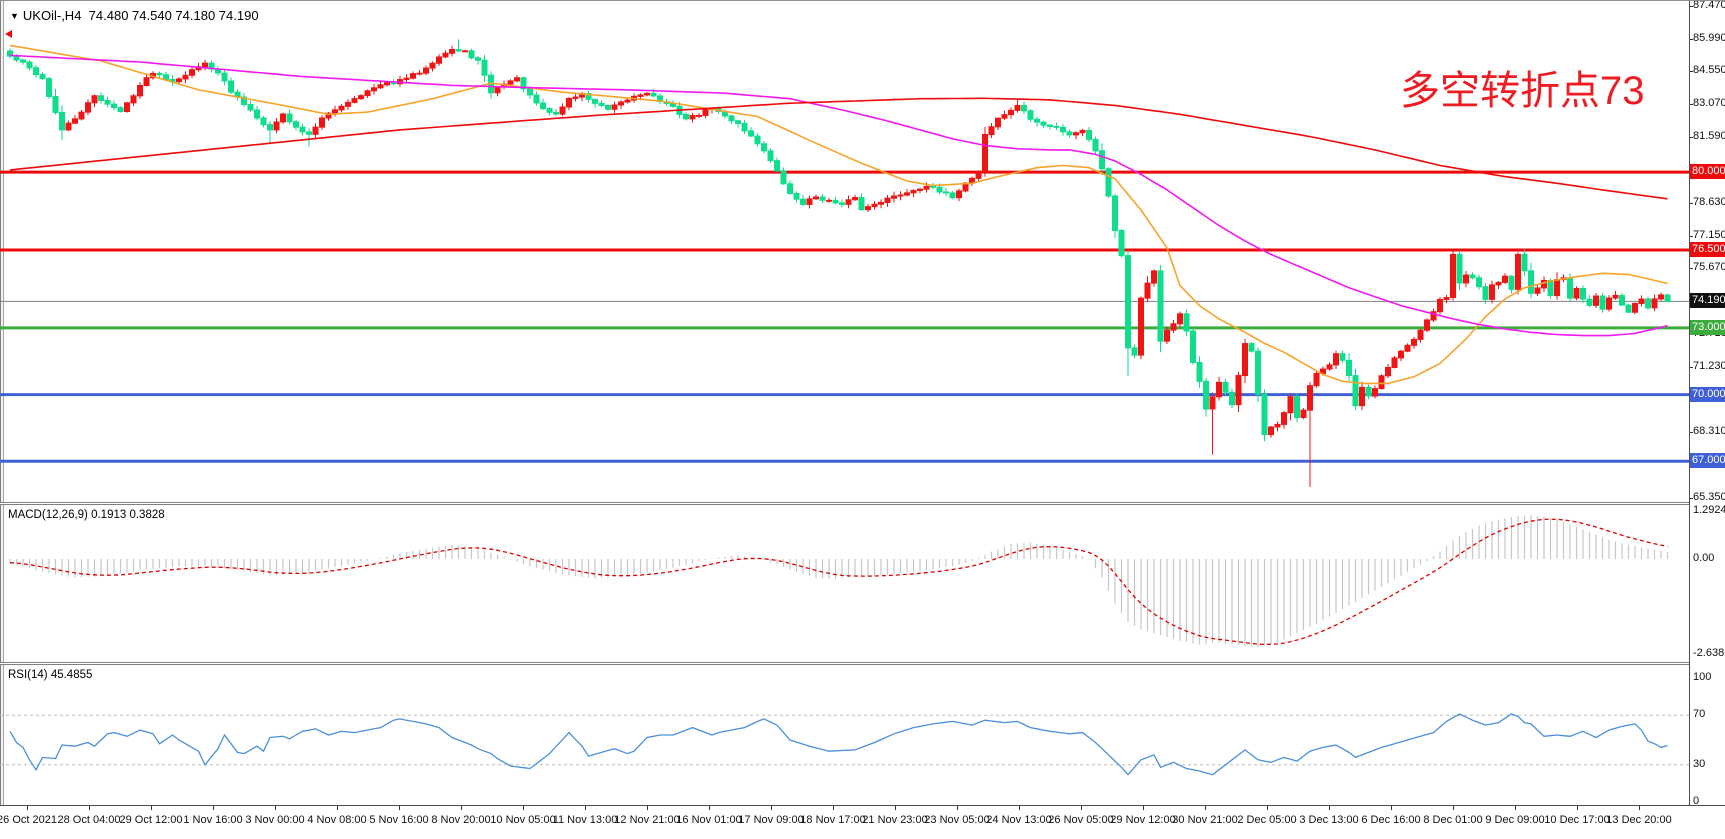  What do you see at coordinates (1707, 460) in the screenshot?
I see `price-badge-67.000: 67.000` at bounding box center [1707, 460].